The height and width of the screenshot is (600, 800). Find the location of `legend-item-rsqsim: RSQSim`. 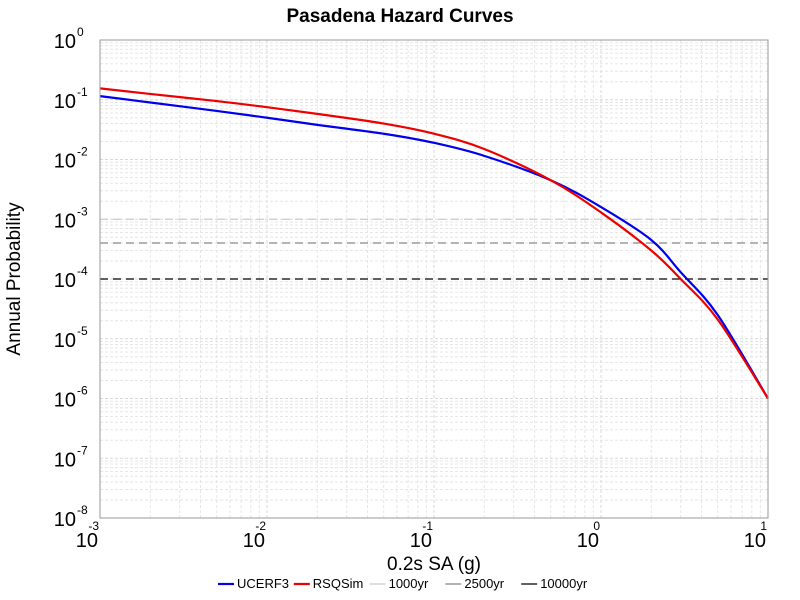

legend-item-rsqsim: RSQSim is located at coordinates (328, 583).